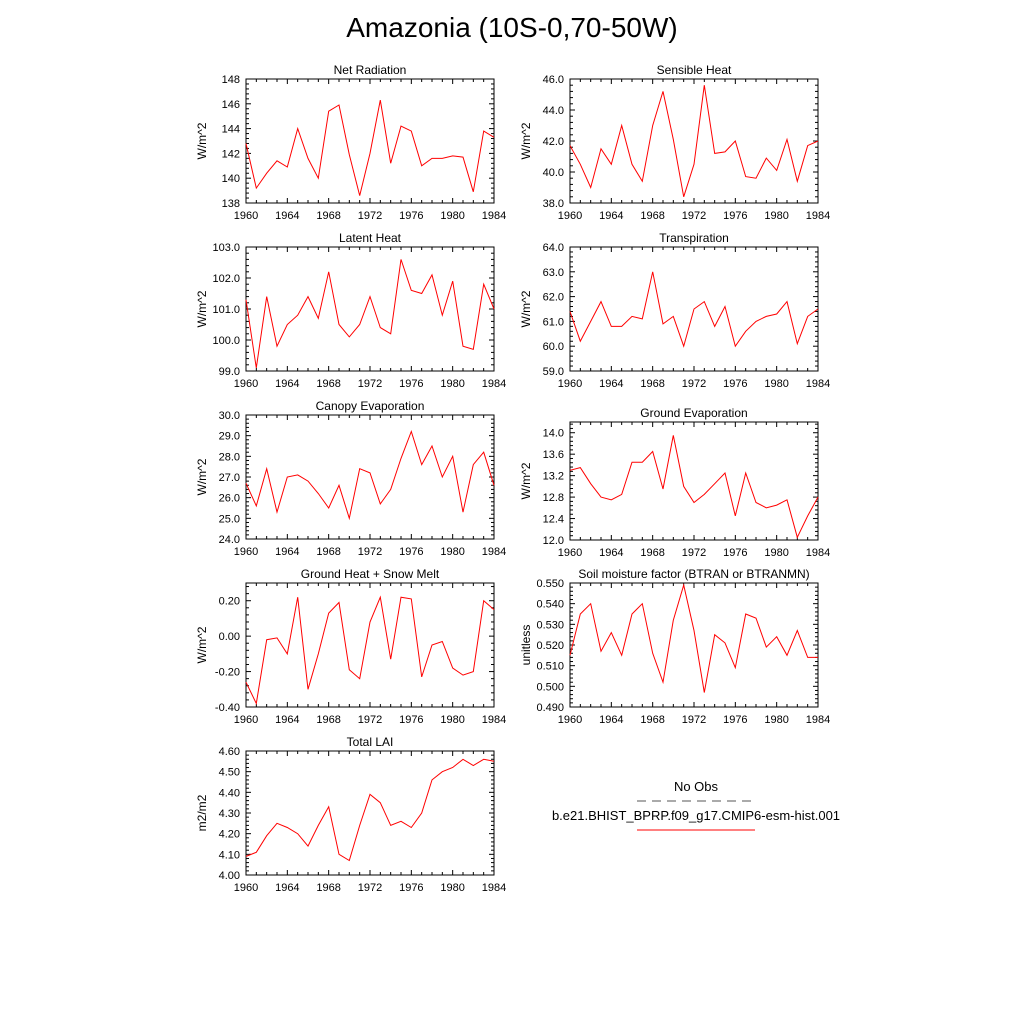  I want to click on y-tick-label: 0.520, so click(550, 646).